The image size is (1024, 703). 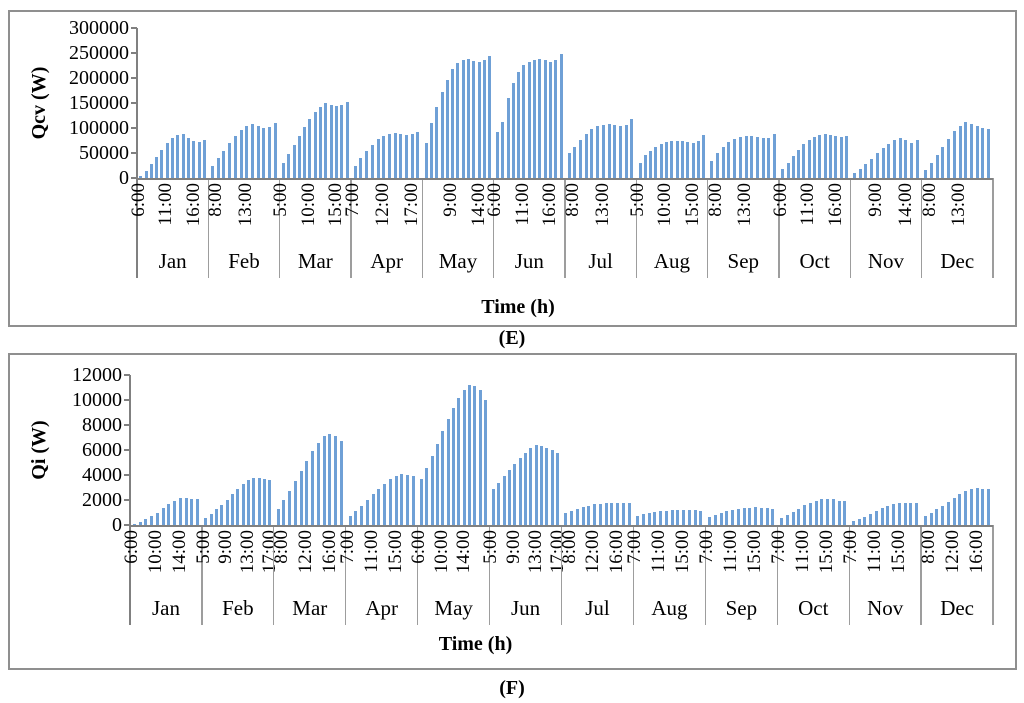 I want to click on month-label: Sep, so click(x=741, y=608).